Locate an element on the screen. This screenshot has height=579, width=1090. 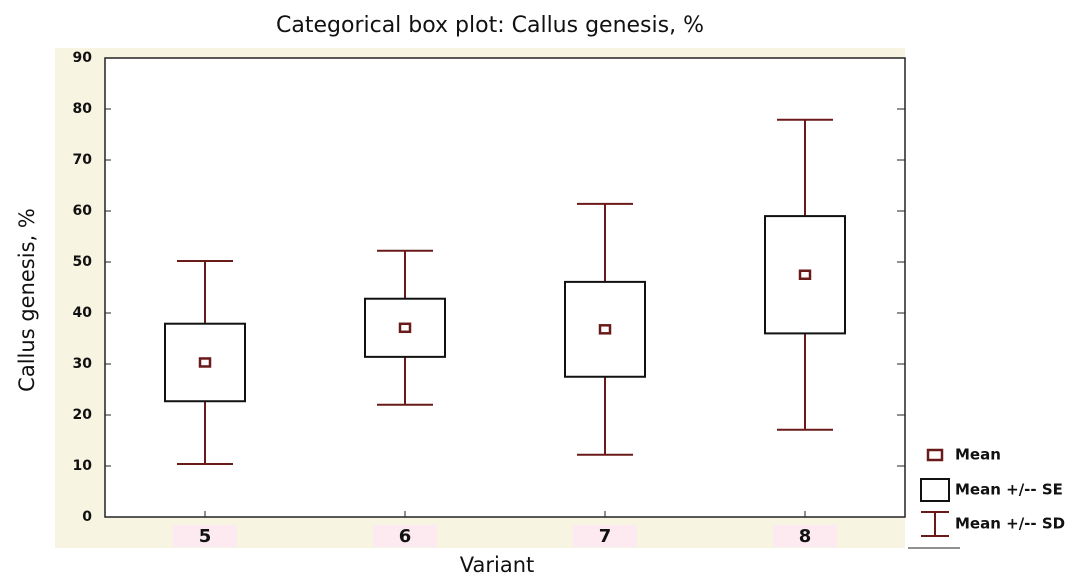
x-tick-label: 5 is located at coordinates (205, 536).